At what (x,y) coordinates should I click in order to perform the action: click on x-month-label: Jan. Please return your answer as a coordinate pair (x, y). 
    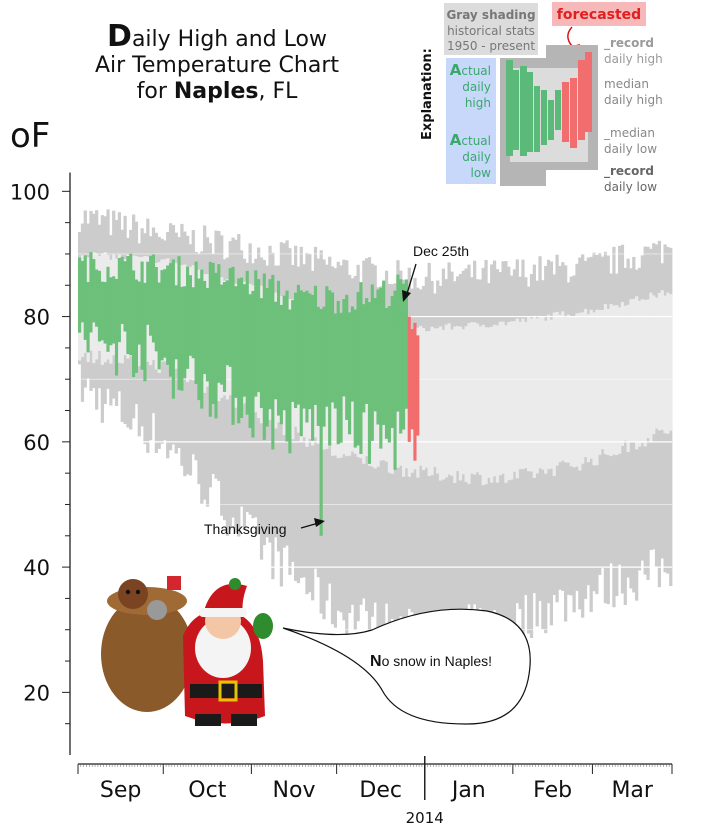
    Looking at the image, I should click on (468, 790).